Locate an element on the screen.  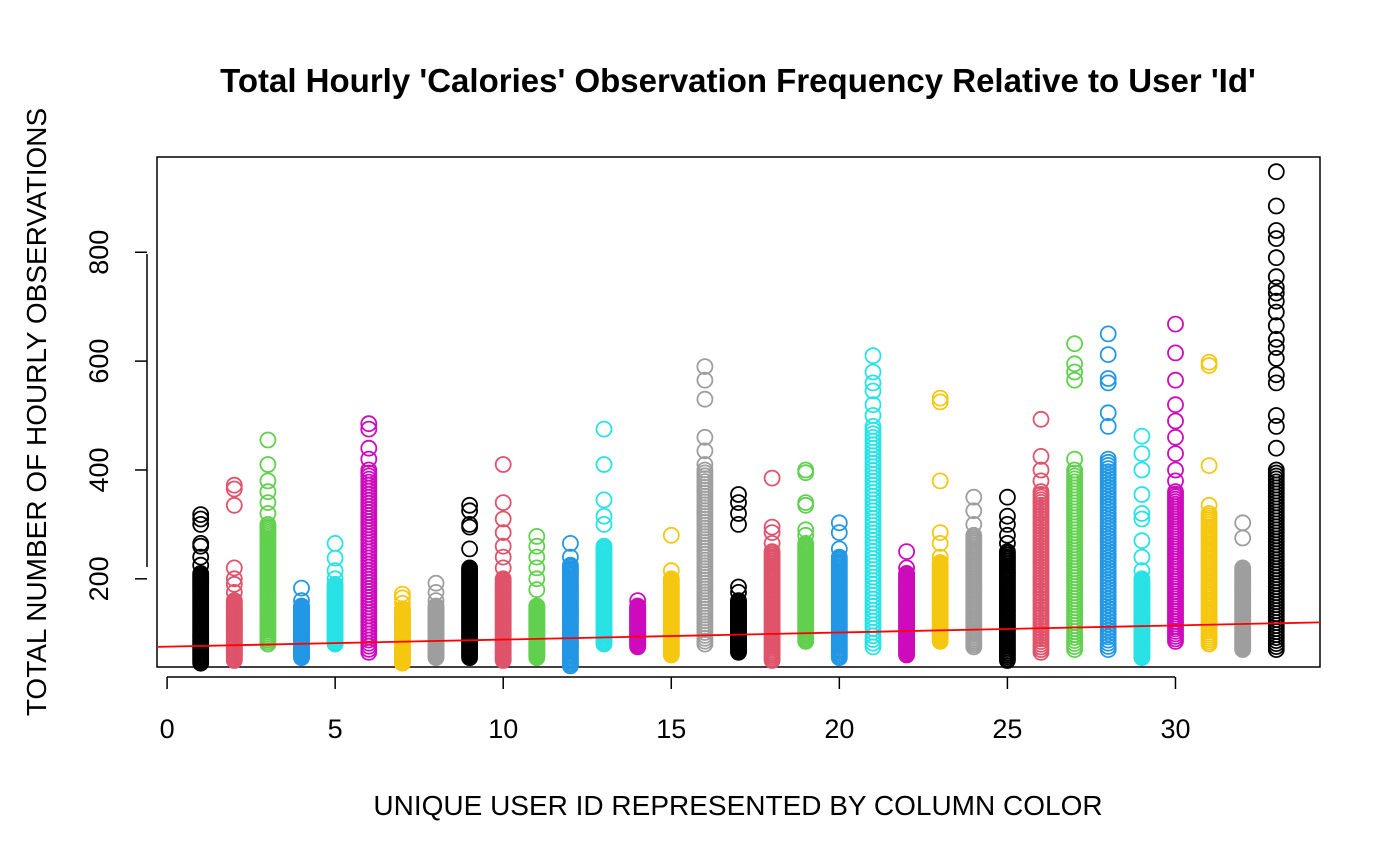
x-axis: 0 5 10 15 20 25 30 is located at coordinates (675, 710).